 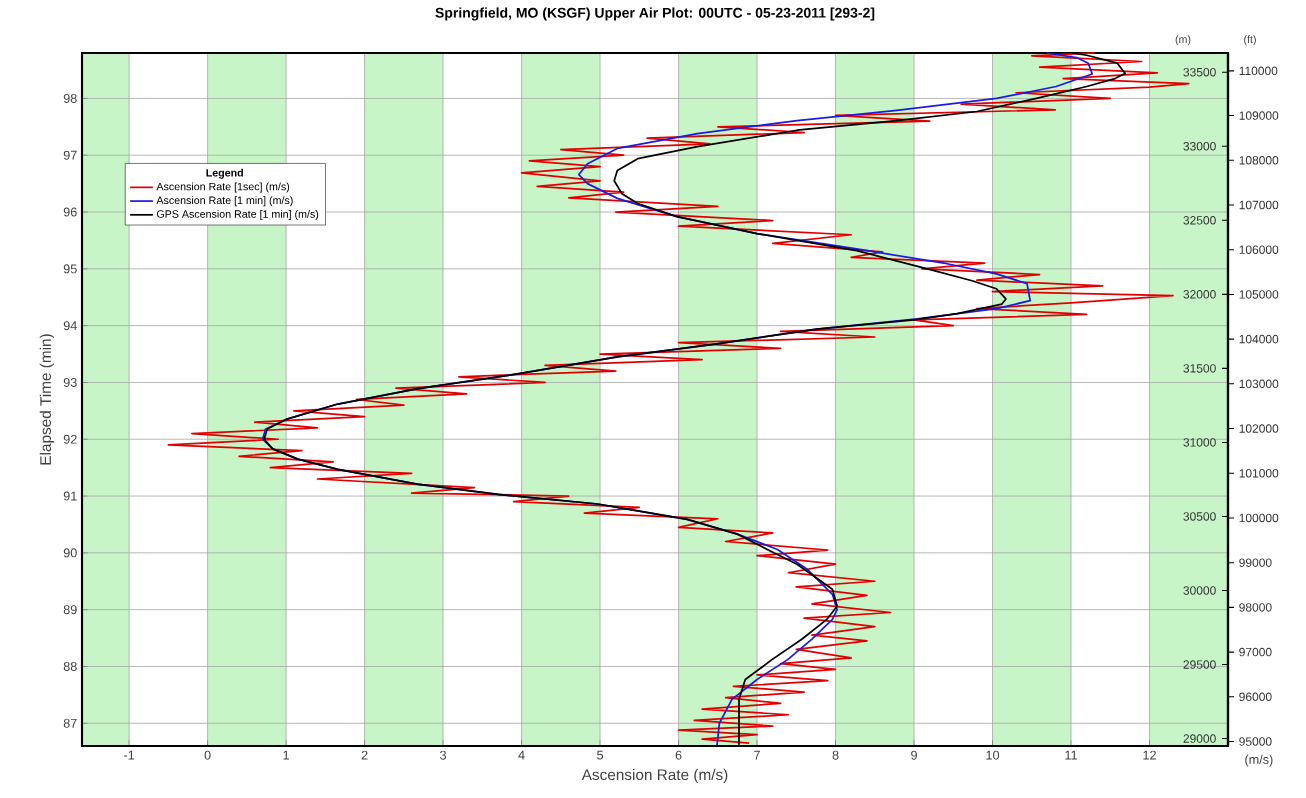 I want to click on y3-tick-label: 109000, so click(x=1259, y=115).